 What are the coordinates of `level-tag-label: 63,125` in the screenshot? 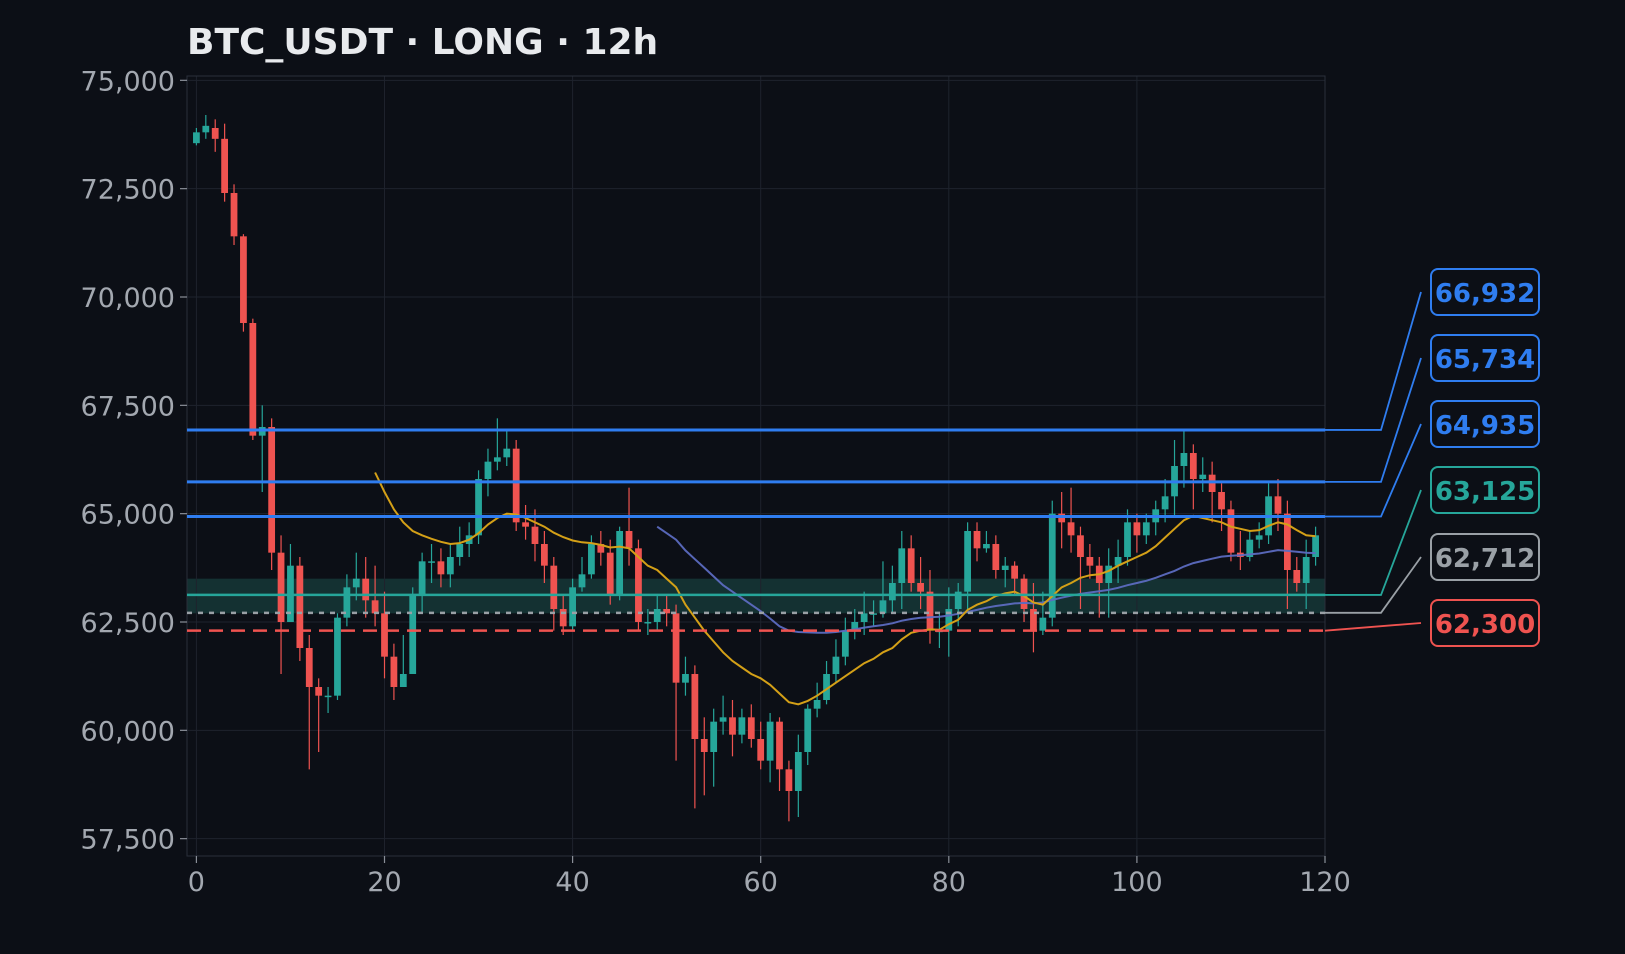 It's located at (1485, 492).